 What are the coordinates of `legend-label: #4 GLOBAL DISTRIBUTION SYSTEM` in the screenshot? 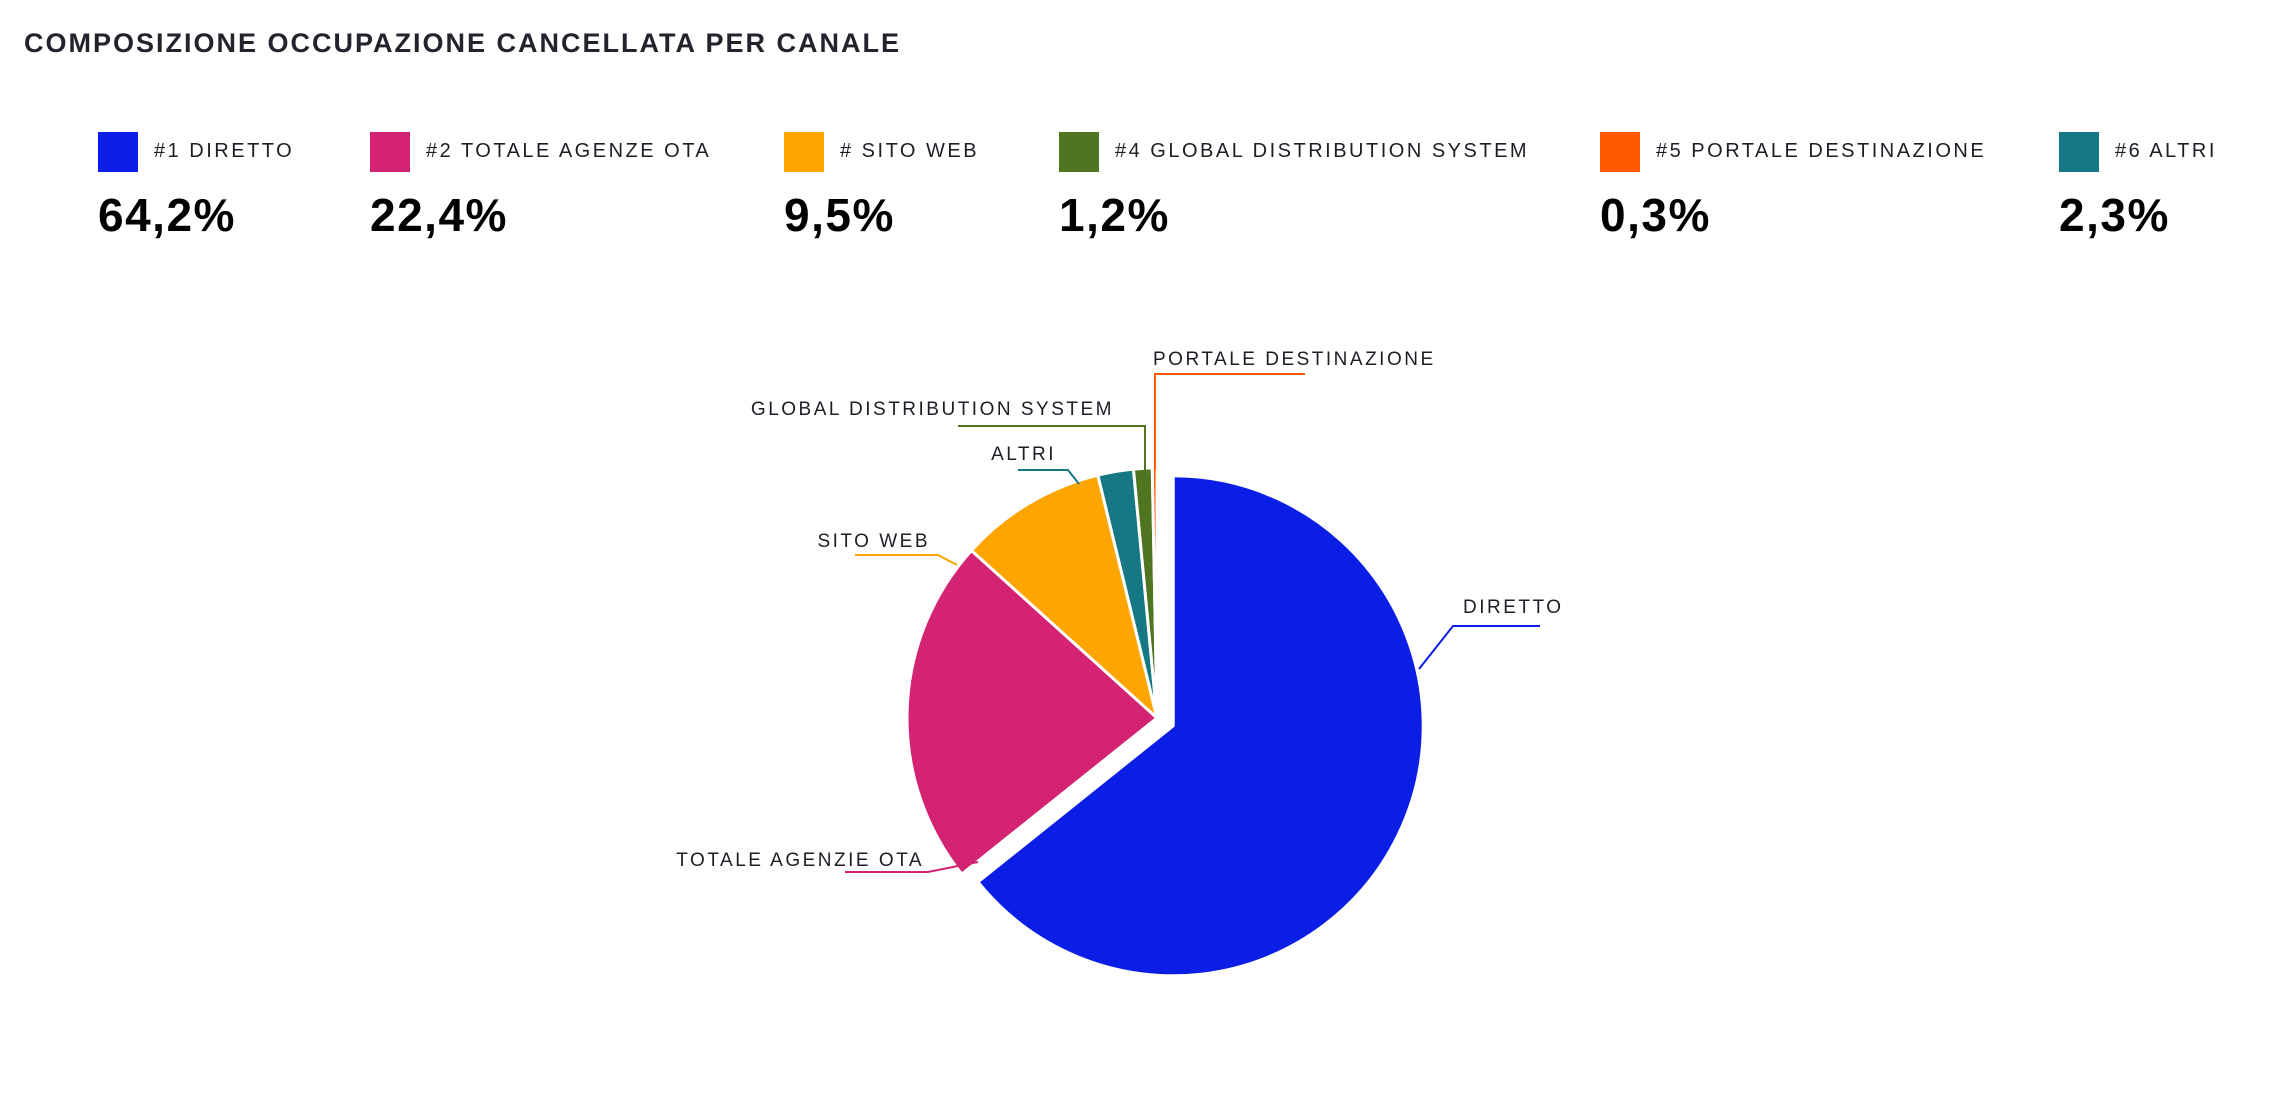 It's located at (1322, 151).